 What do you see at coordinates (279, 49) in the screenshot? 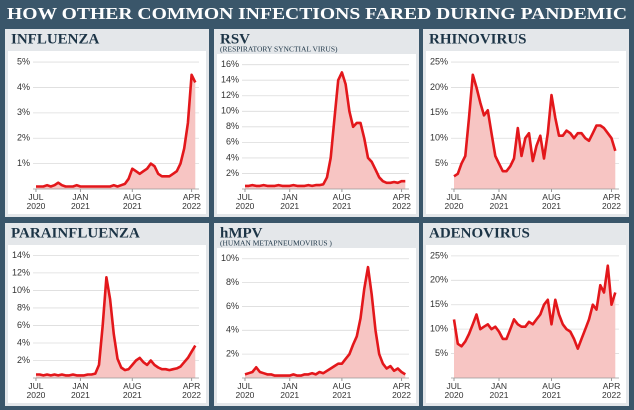
I see `panel-subtitle: (RESPIRATORY SYNCTIAL VIRUS)` at bounding box center [279, 49].